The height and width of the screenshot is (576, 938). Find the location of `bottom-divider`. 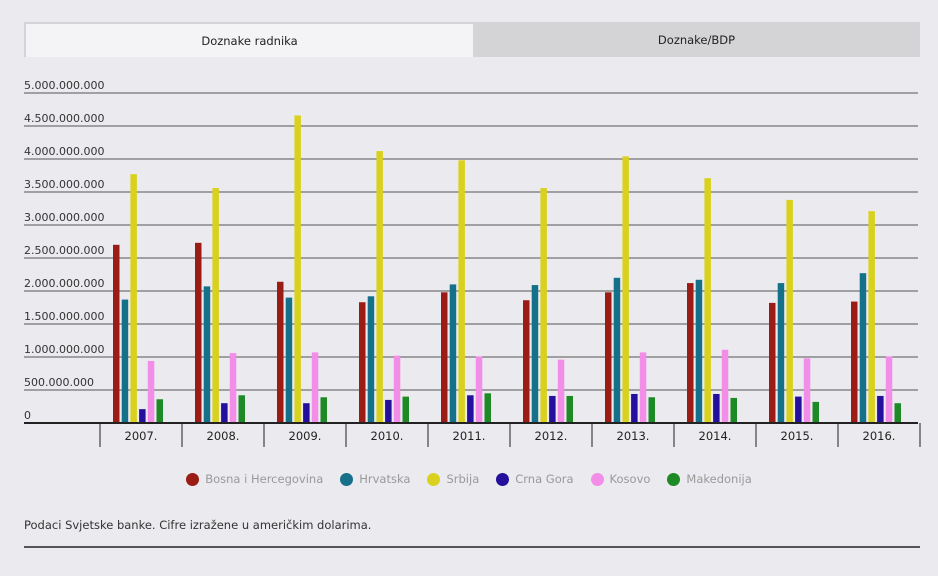

bottom-divider is located at coordinates (472, 547).